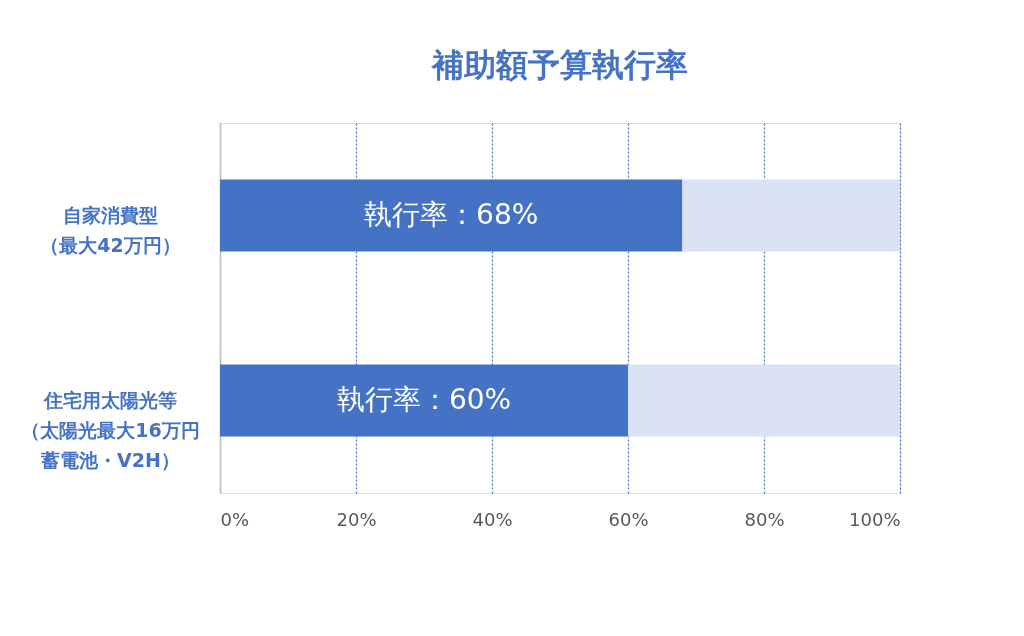  I want to click on x-tick-label: 60%, so click(628, 519).